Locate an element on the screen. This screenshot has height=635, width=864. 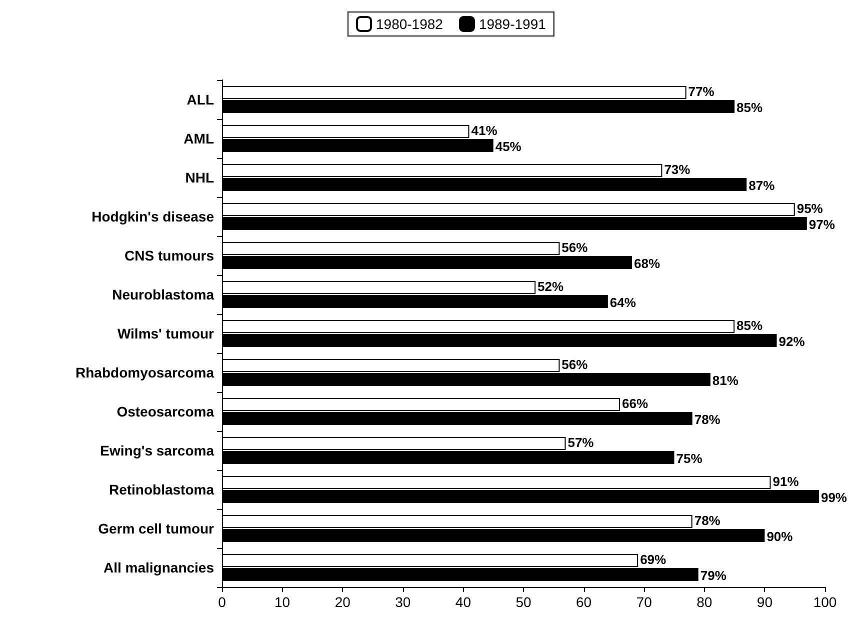
data-label: 91% is located at coordinates (786, 481).